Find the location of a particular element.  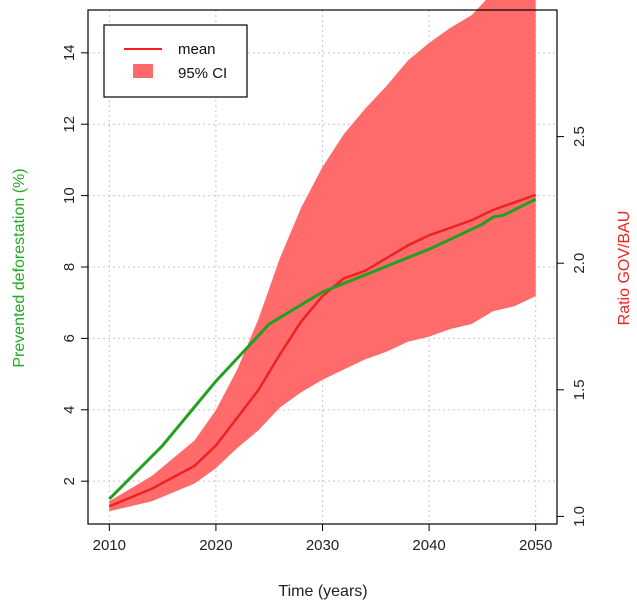

legend: mean 95% CI is located at coordinates (175, 61).